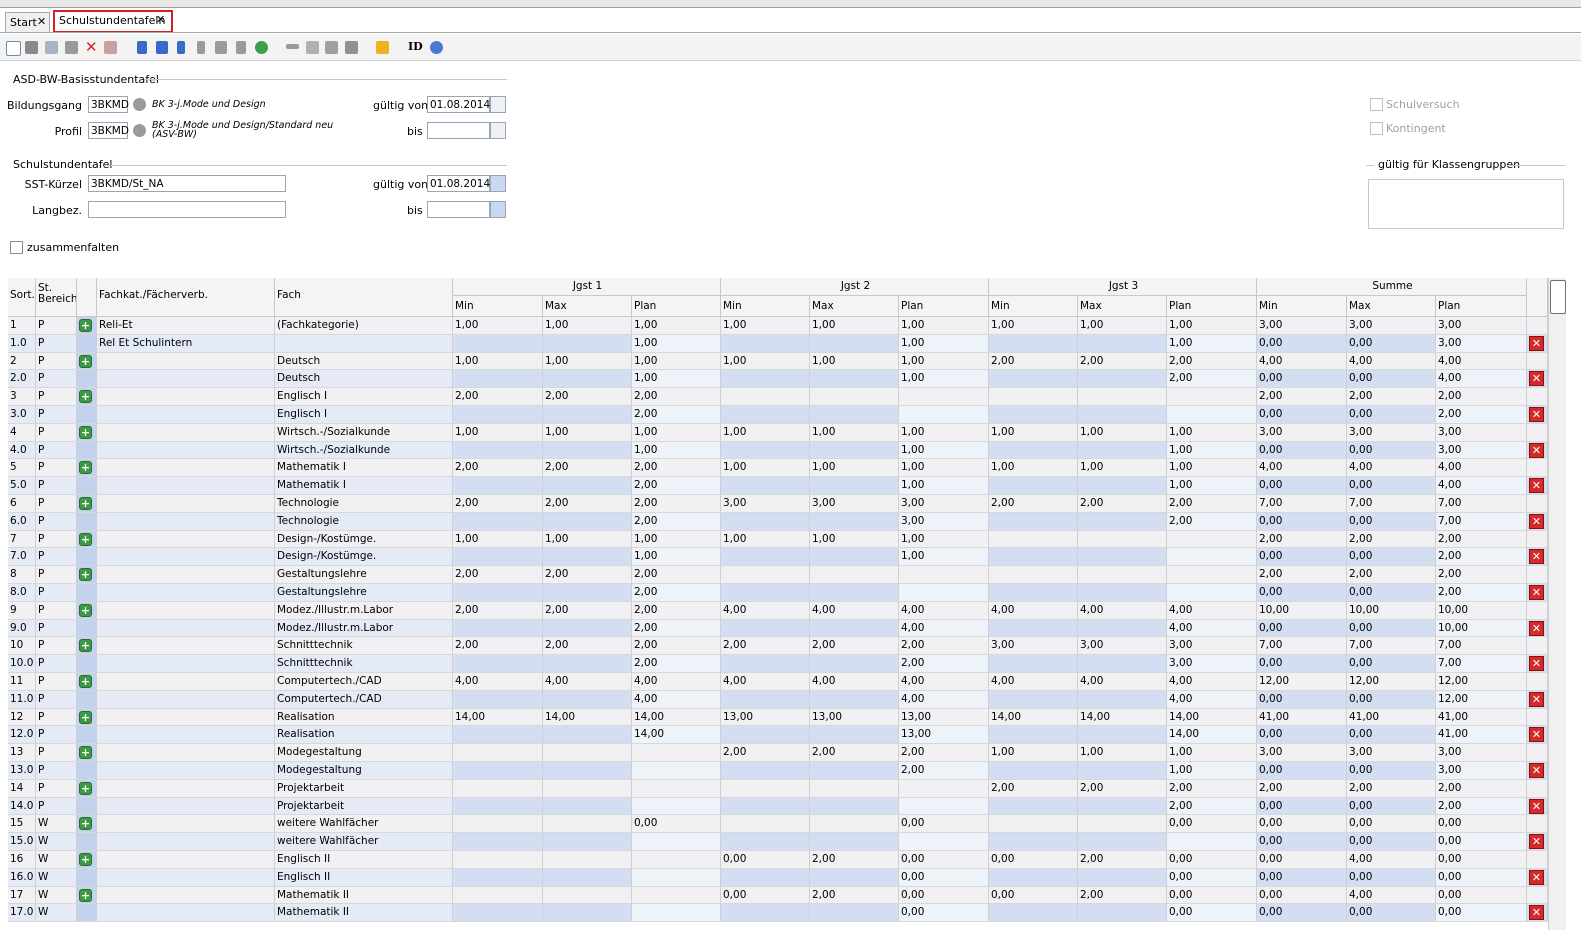  Describe the element at coordinates (415, 46) in the screenshot. I see `id-button: ID` at that location.